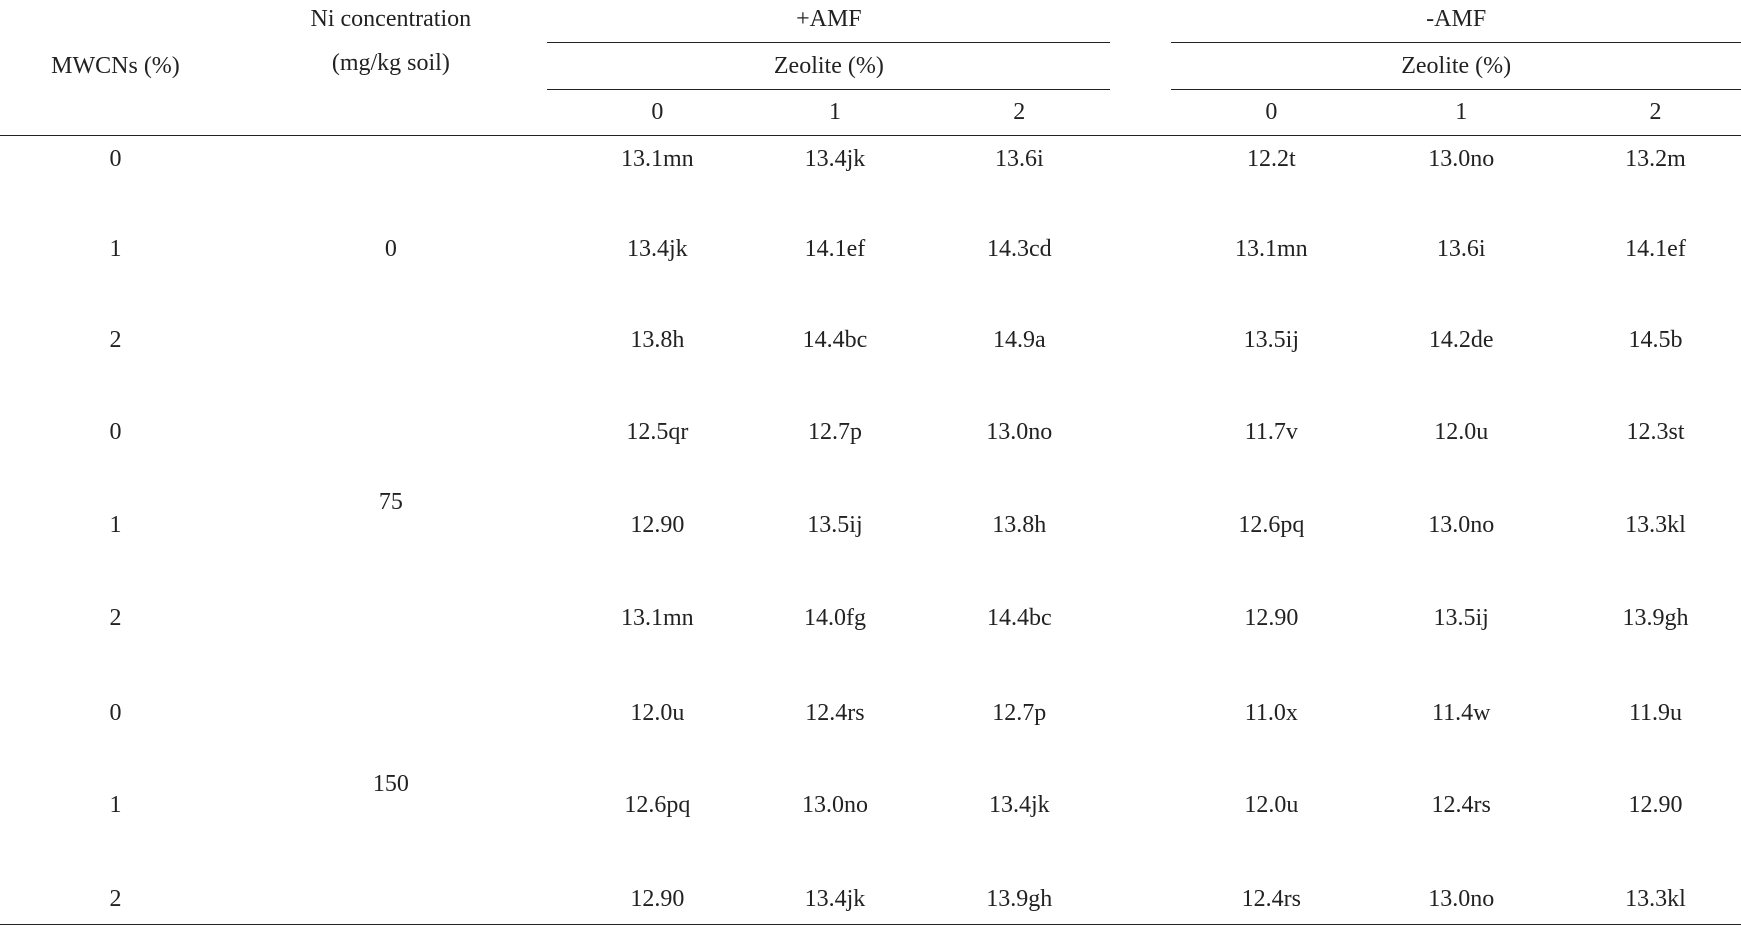 The height and width of the screenshot is (931, 1741). What do you see at coordinates (390, 63) in the screenshot?
I see `column-header: (mg/kg soil)` at bounding box center [390, 63].